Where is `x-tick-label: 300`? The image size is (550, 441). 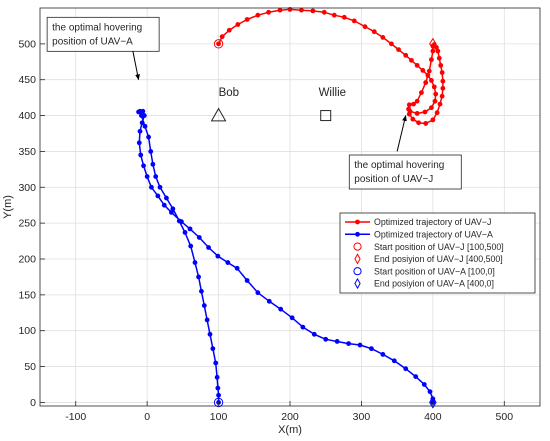 x-tick-label: 300 is located at coordinates (362, 417).